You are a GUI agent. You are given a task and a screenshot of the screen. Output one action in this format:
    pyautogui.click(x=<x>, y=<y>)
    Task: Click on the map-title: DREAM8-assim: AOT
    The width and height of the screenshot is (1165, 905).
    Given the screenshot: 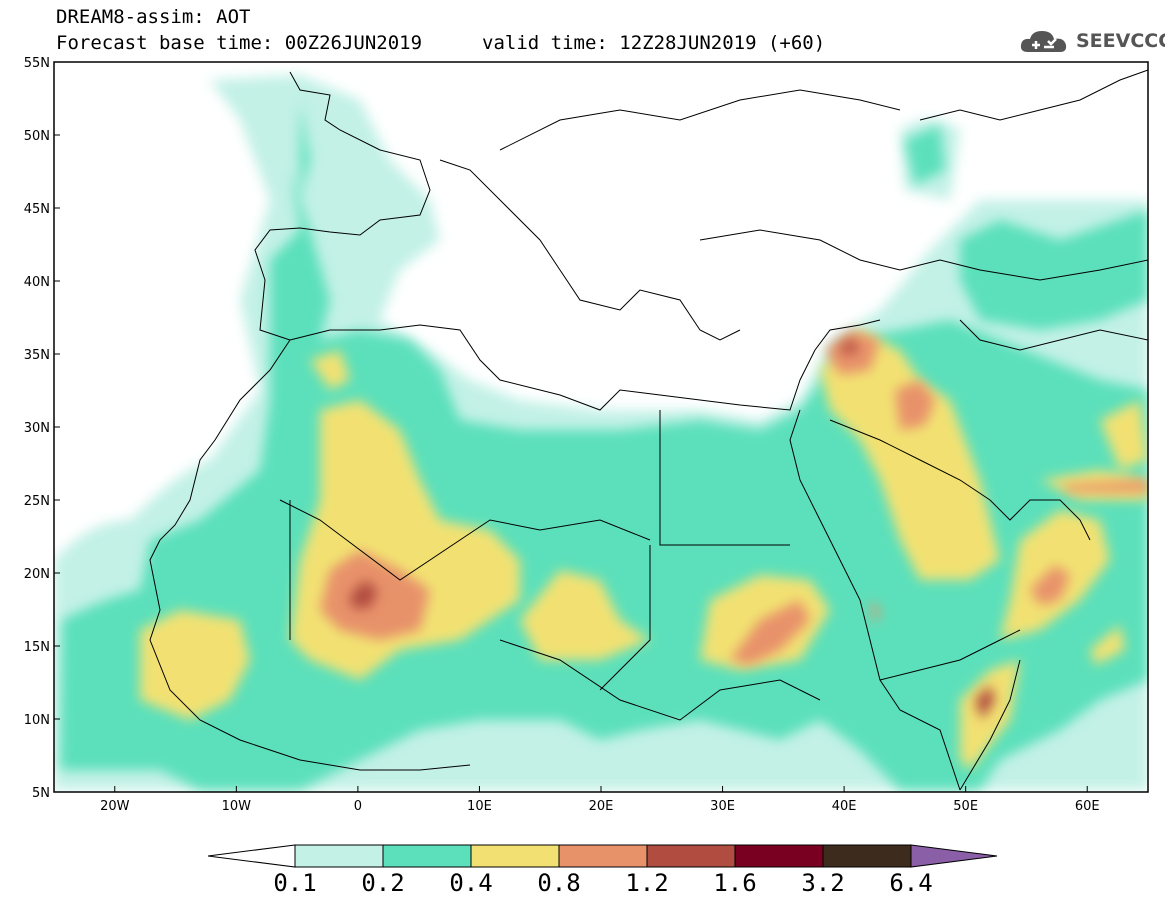 What is the action you would take?
    pyautogui.click(x=153, y=17)
    